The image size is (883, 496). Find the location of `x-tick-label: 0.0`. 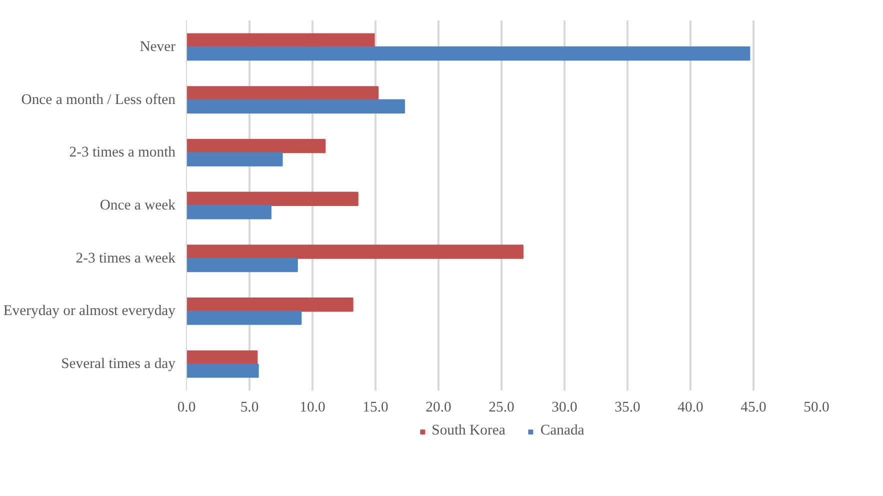

x-tick-label: 0.0 is located at coordinates (186, 408).